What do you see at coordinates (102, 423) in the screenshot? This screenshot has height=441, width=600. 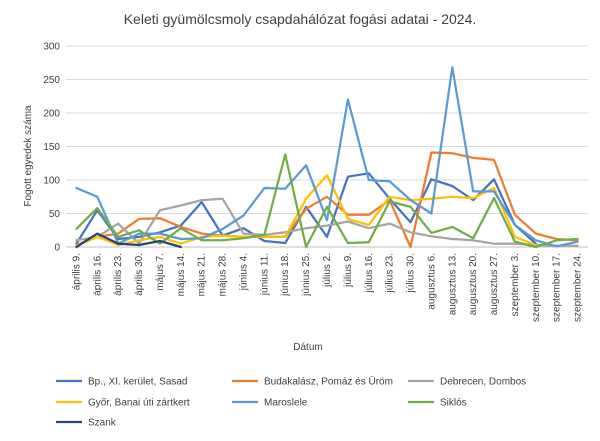 I see `legend-label: Szank` at bounding box center [102, 423].